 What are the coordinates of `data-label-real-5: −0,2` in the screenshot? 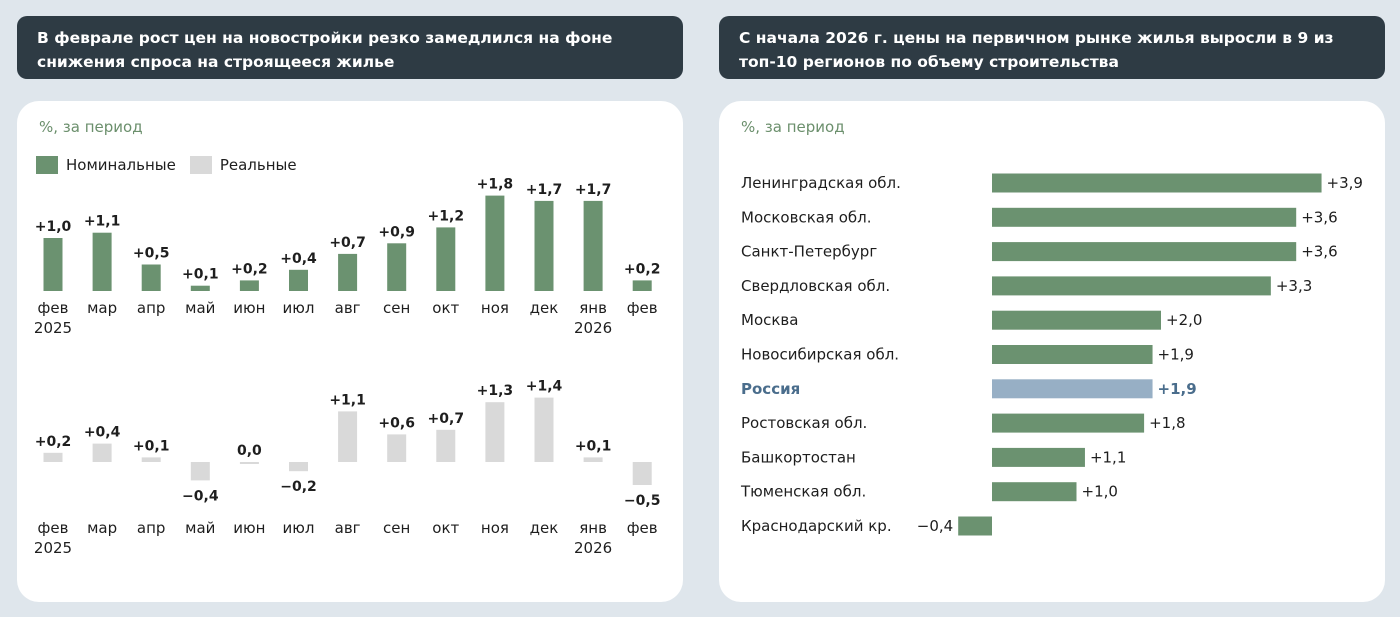 It's located at (298, 487).